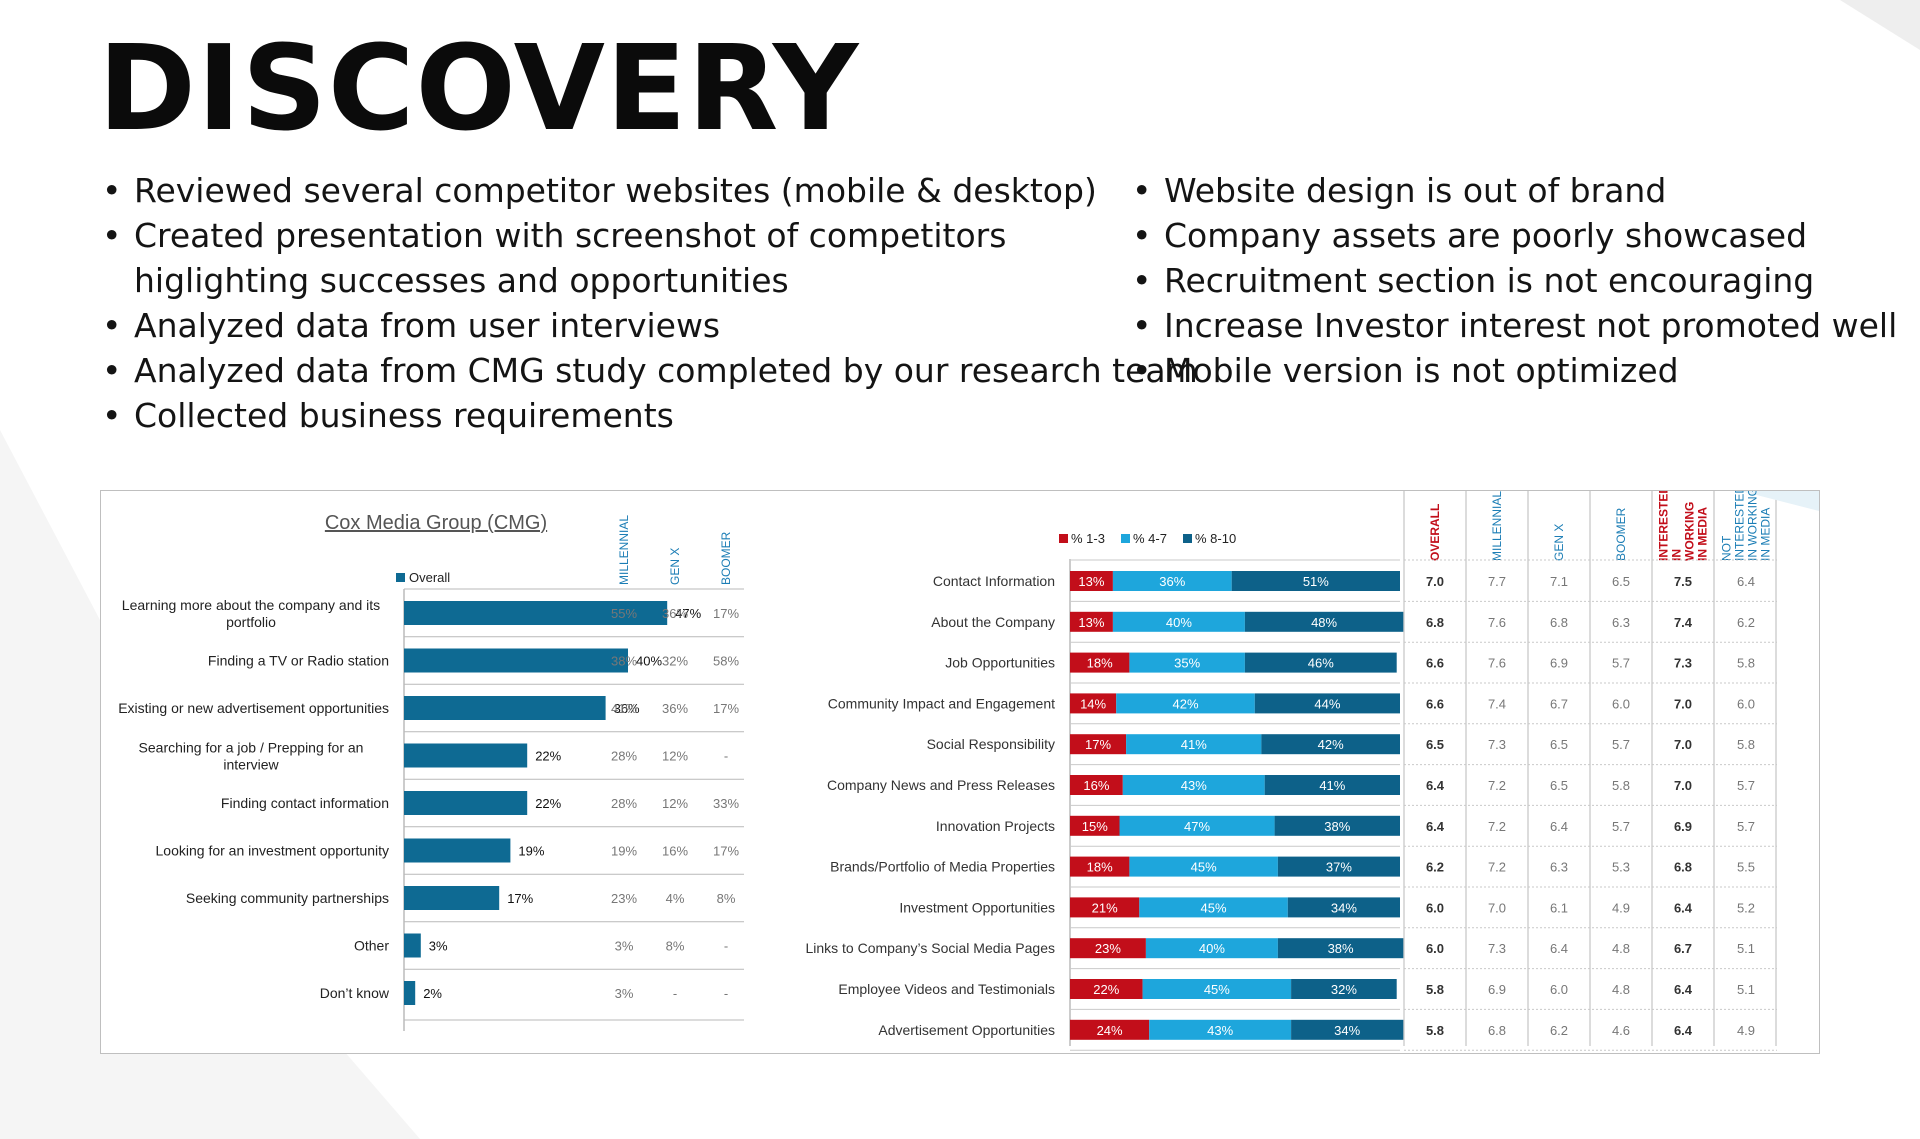 Image resolution: width=1920 pixels, height=1139 pixels. I want to click on category-label: Finding contact information, so click(305, 803).